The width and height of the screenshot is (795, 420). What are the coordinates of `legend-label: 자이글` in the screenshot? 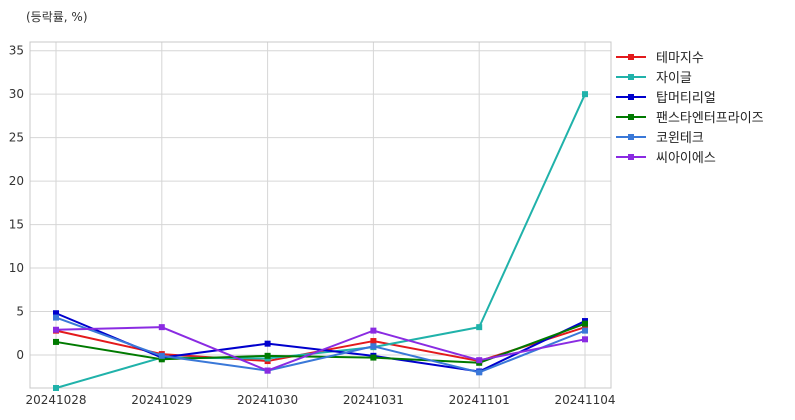 It's located at (674, 78).